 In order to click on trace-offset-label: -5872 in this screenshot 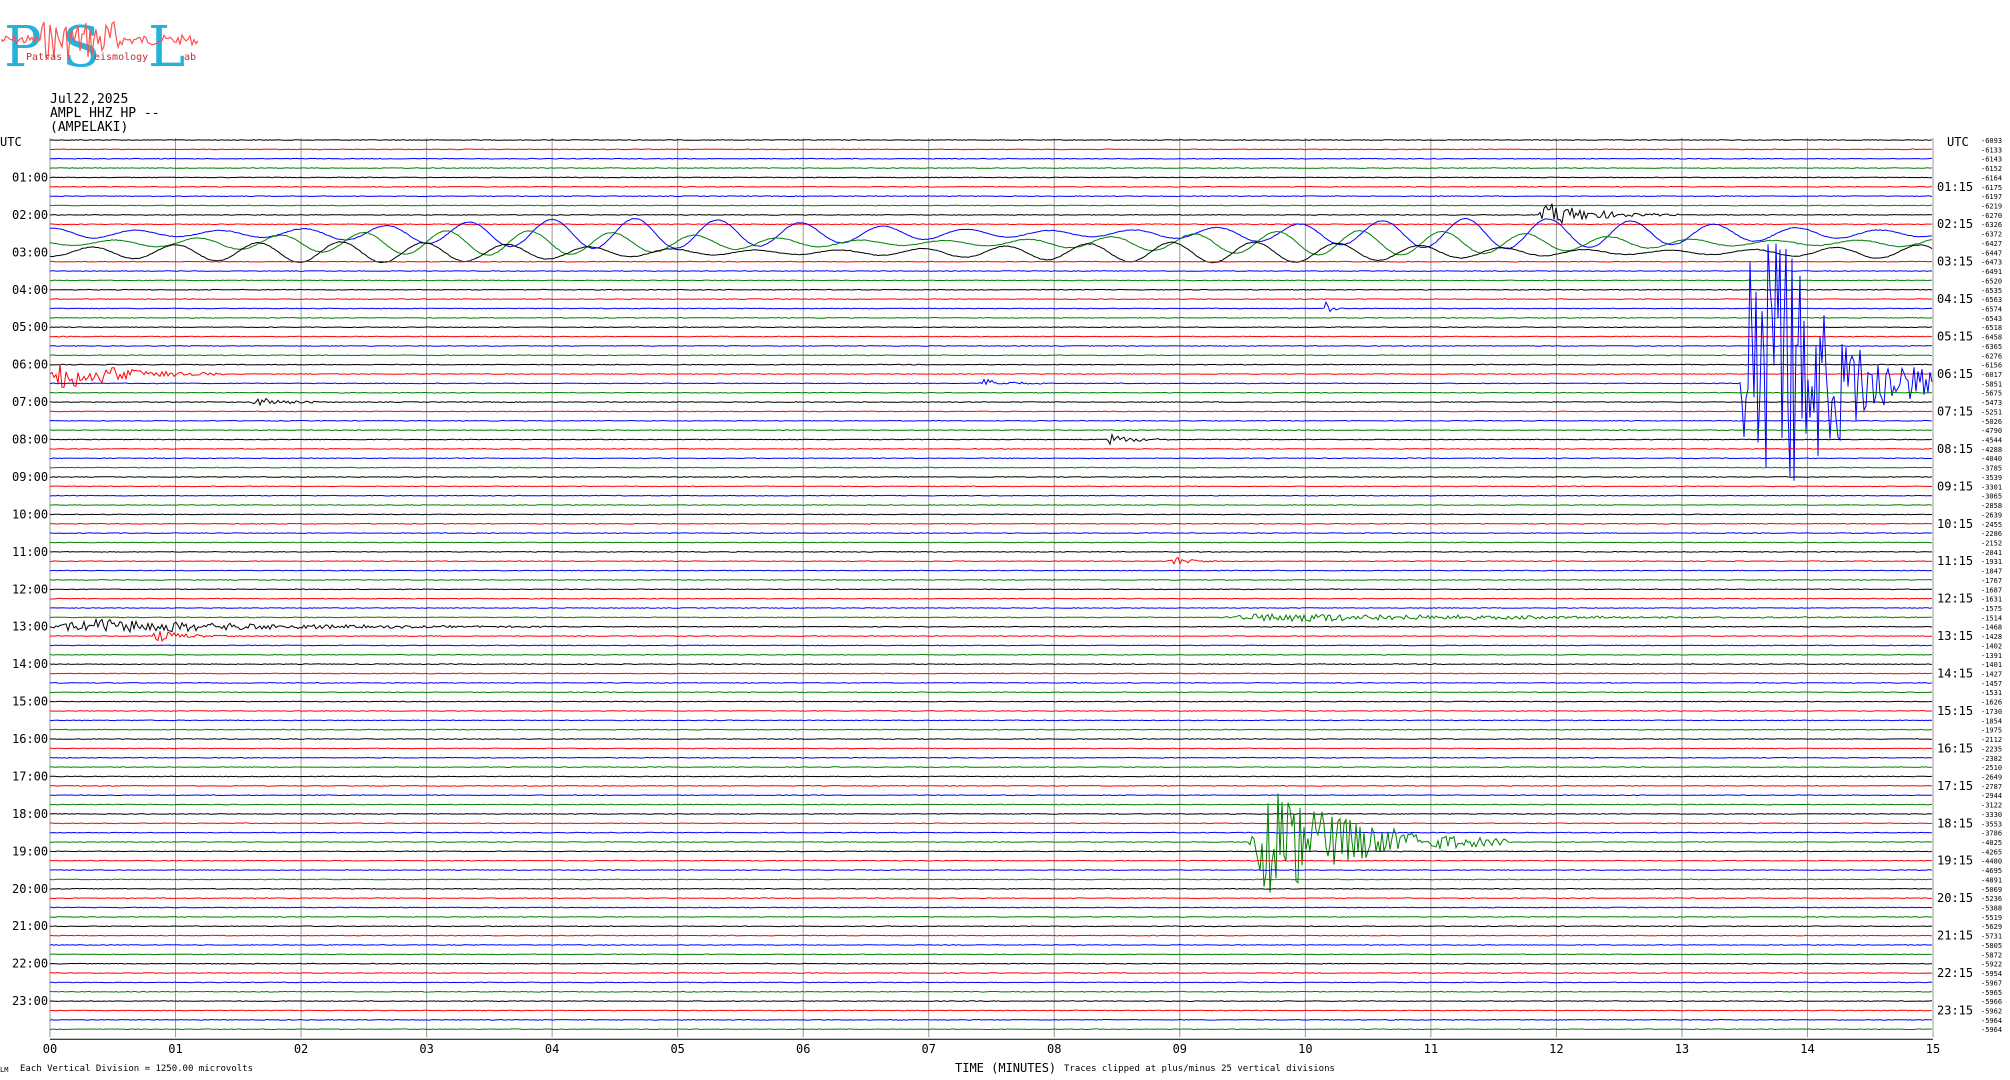, I will do `click(1991, 955)`.